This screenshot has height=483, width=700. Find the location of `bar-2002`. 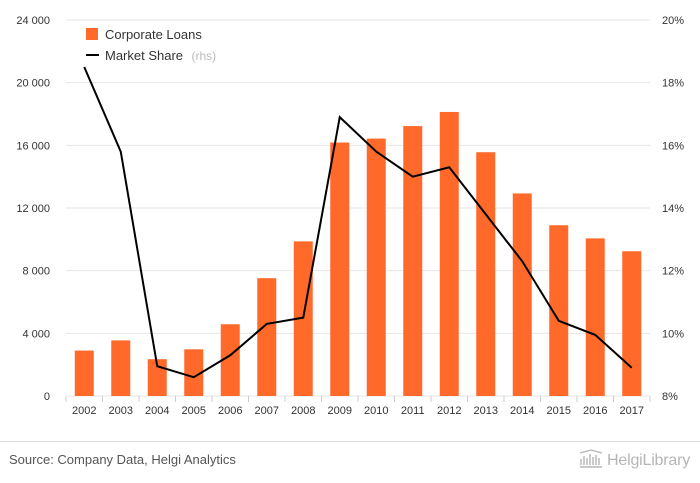

bar-2002 is located at coordinates (84, 373).